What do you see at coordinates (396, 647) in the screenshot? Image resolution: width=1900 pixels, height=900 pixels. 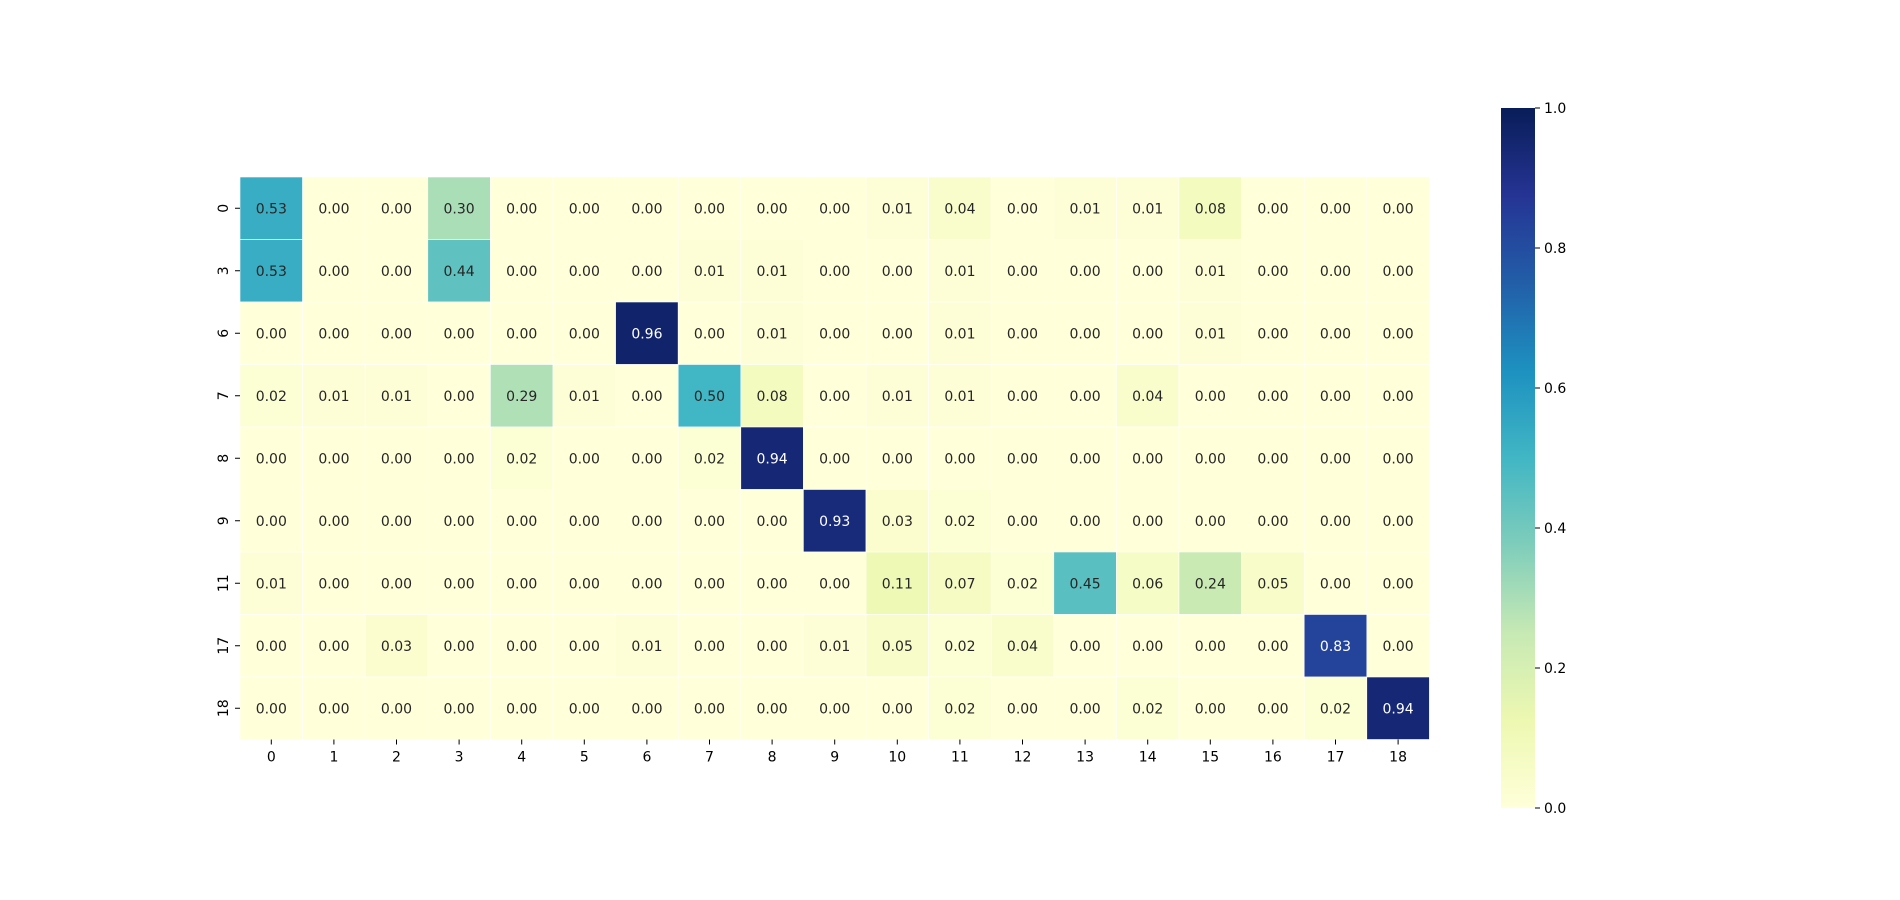 I see `cell-value-label: 0.03` at bounding box center [396, 647].